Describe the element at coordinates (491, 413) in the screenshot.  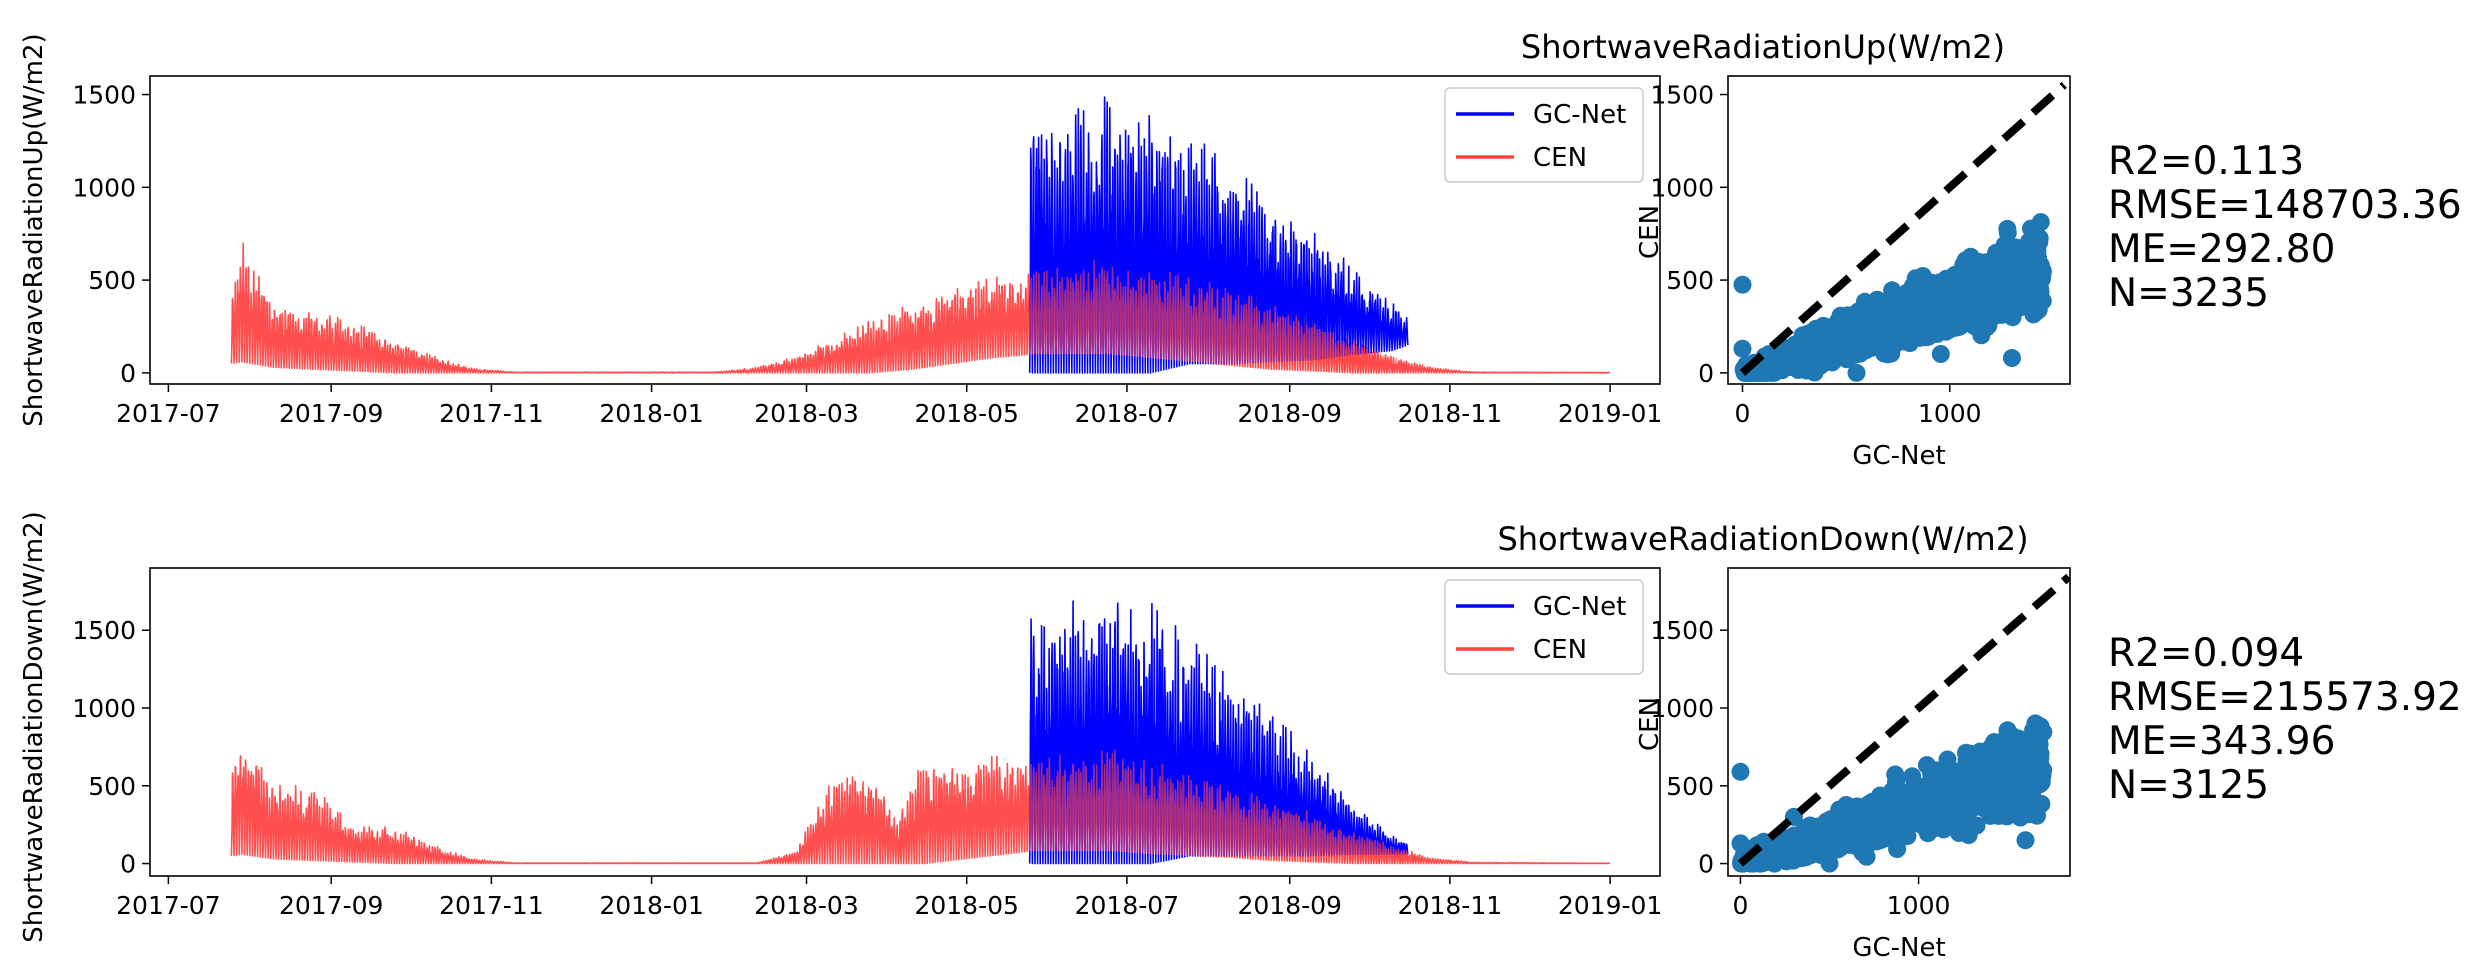
I see `x-tick-label: 2017-11` at that location.